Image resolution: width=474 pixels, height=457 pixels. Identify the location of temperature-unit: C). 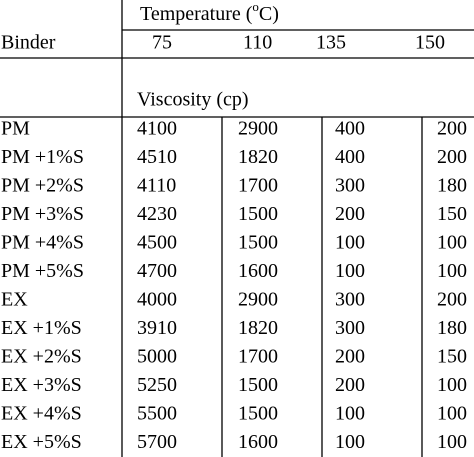
(269, 14).